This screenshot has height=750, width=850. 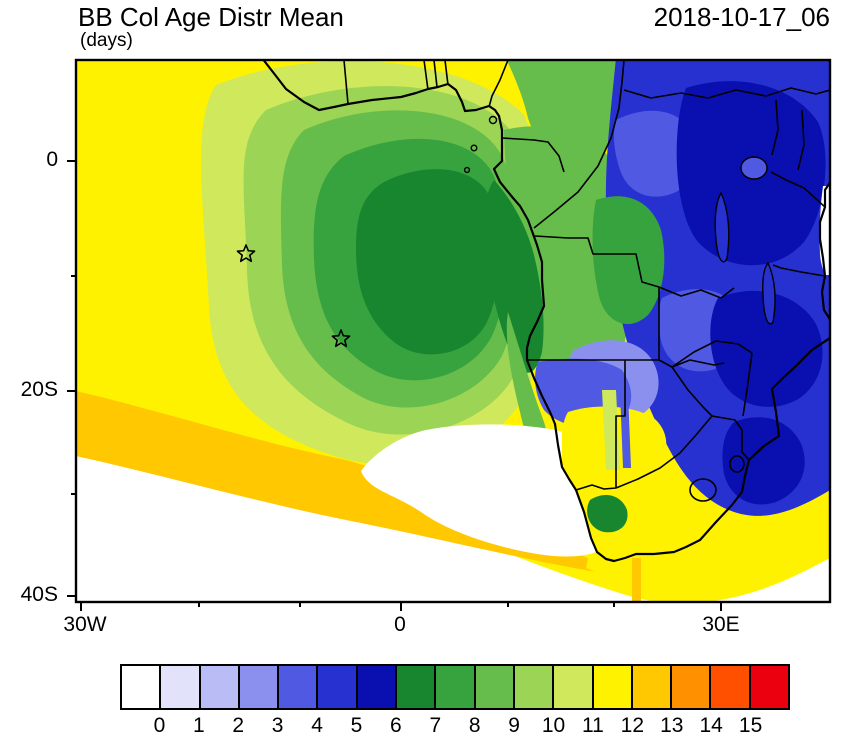 What do you see at coordinates (737, 464) in the screenshot?
I see `border-swaziland` at bounding box center [737, 464].